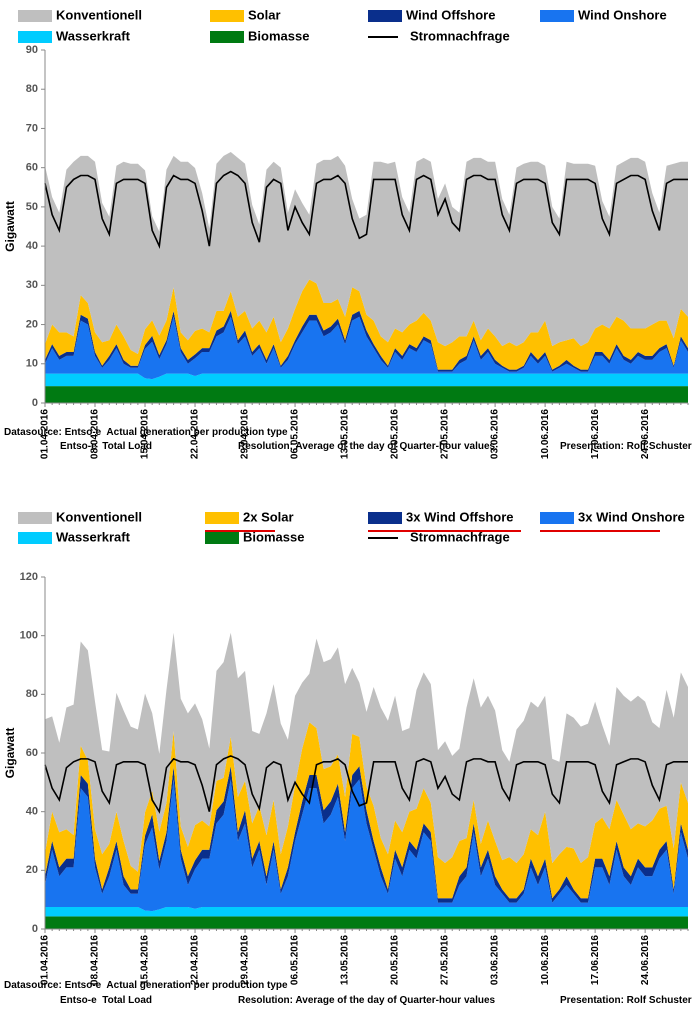 This screenshot has width=694, height=1024. I want to click on y-tick-label: 90, so click(32, 50).